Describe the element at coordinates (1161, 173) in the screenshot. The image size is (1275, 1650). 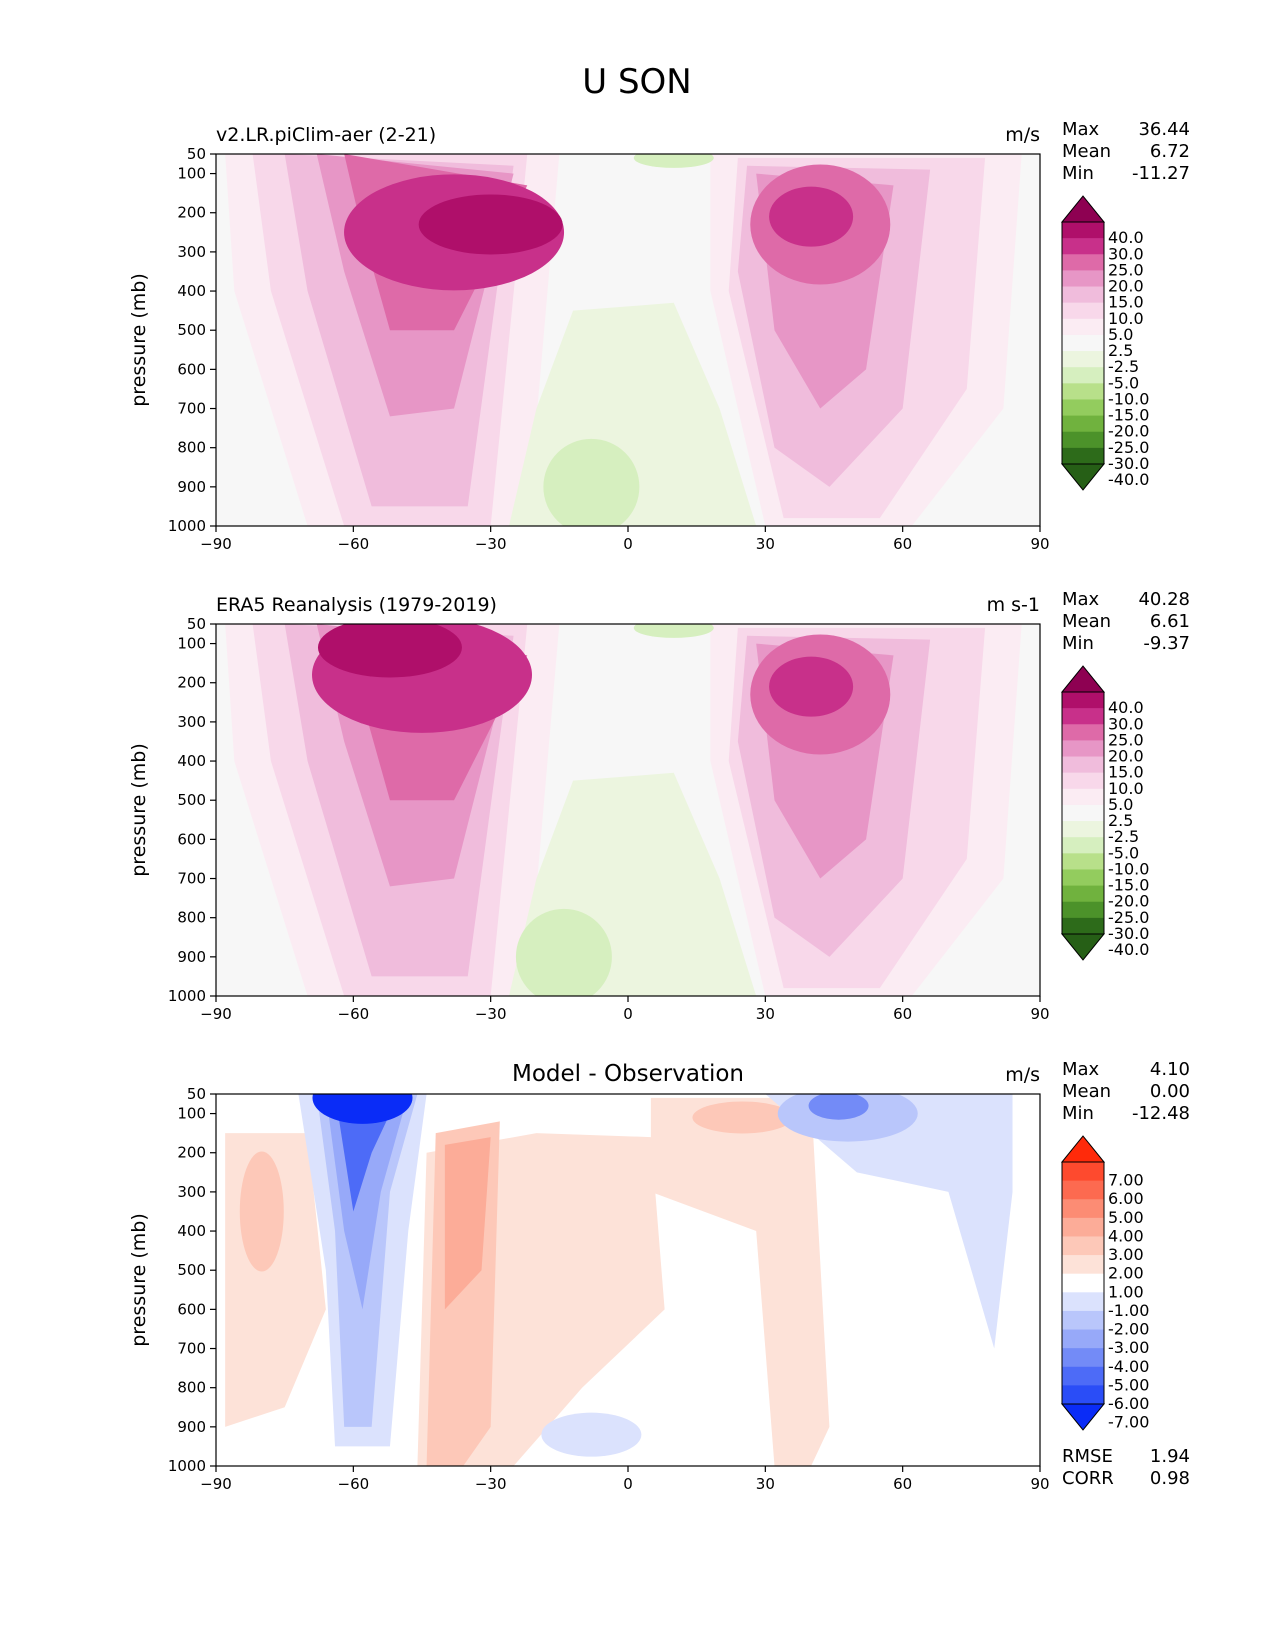
I see `stat-min-value: -11.27` at that location.